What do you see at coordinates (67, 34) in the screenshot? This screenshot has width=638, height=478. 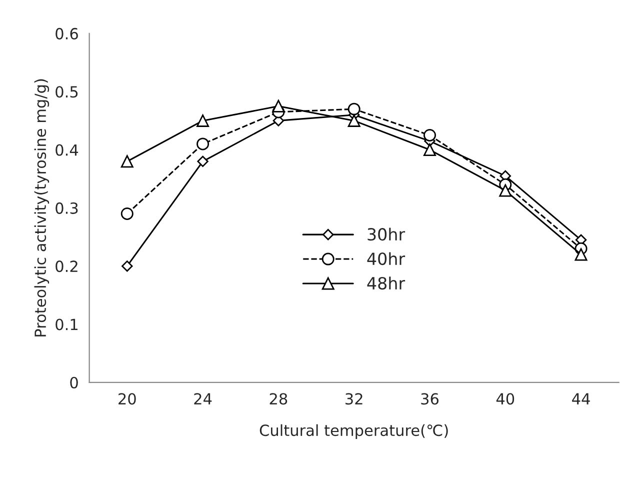 I see `y-tick-label: 0.6` at bounding box center [67, 34].